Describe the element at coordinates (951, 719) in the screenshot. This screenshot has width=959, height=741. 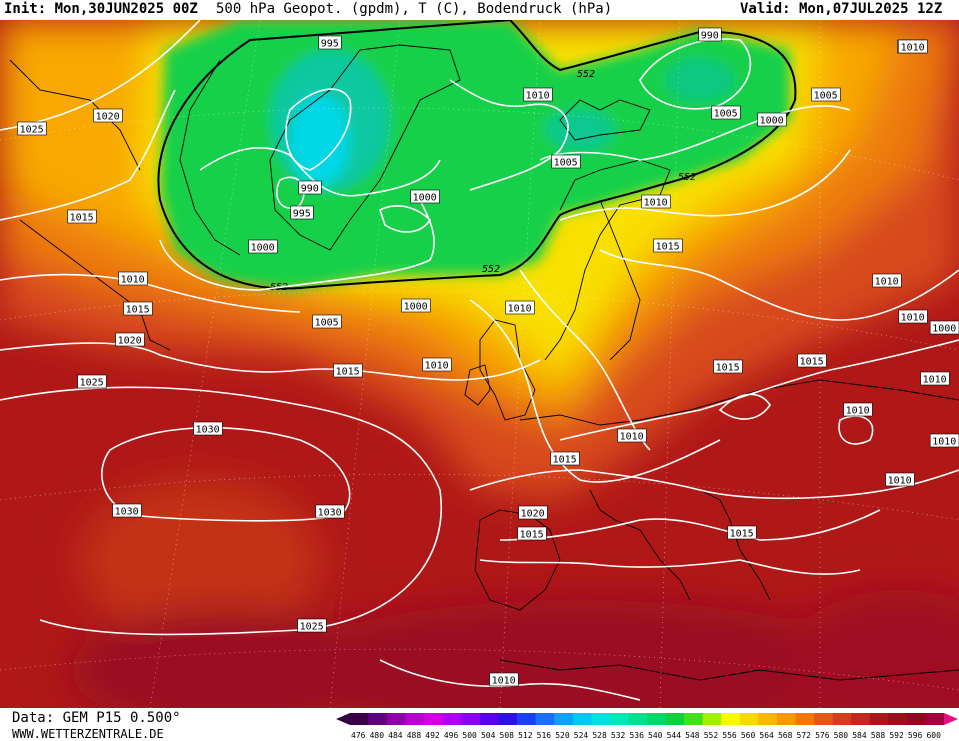
I see `legend-high-arrow` at that location.